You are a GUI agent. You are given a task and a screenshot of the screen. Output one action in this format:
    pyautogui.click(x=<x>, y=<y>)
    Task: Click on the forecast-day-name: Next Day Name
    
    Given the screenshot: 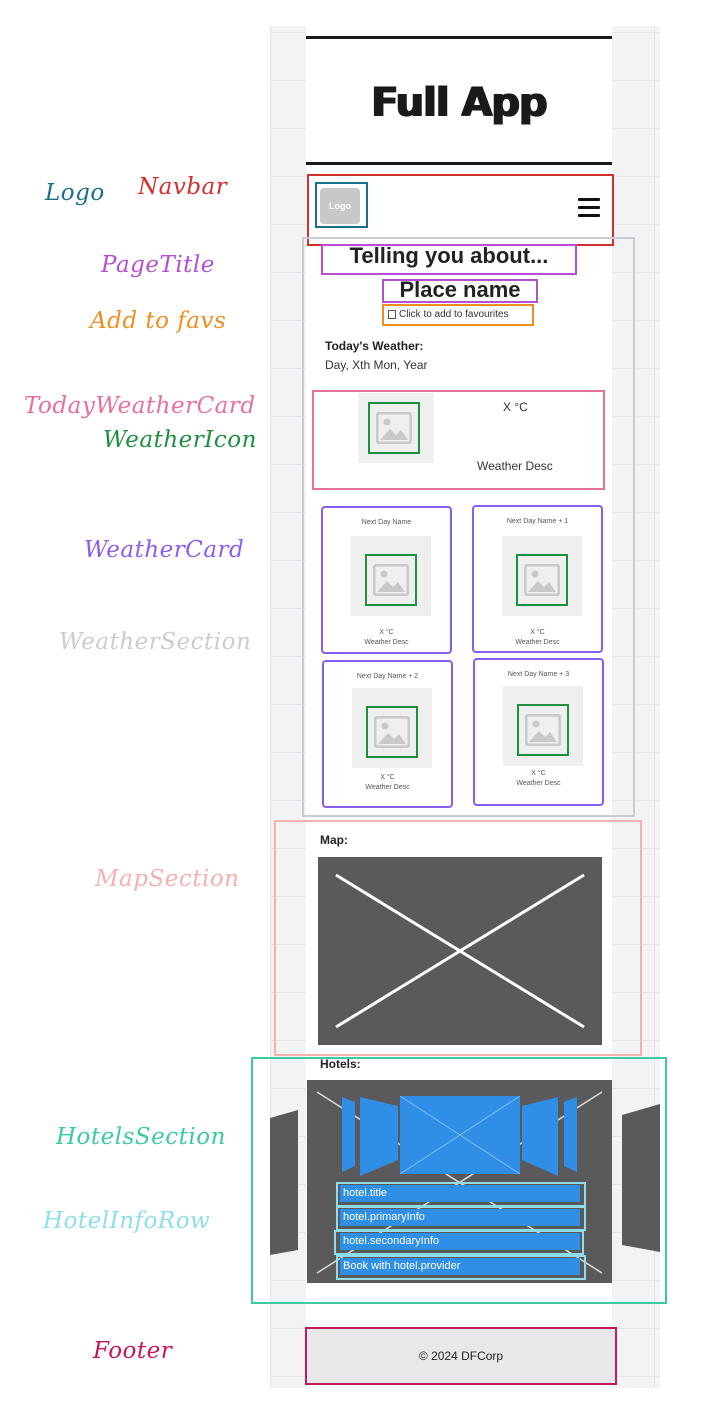 What is the action you would take?
    pyautogui.click(x=386, y=522)
    